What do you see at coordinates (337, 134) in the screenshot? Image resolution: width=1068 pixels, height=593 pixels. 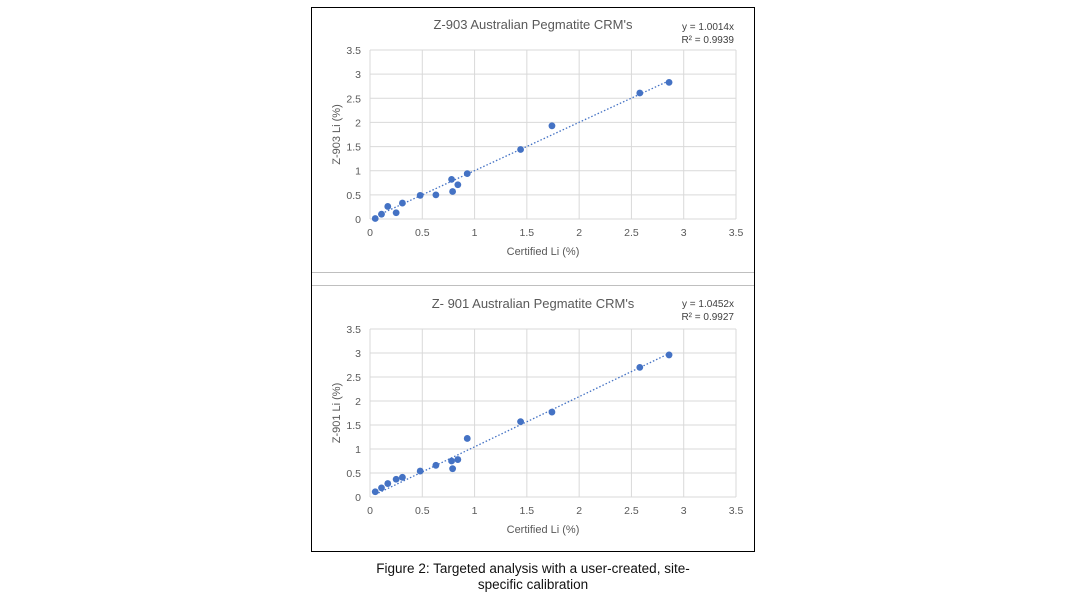 I see `y-axis-label: Z-903 Li (%)` at bounding box center [337, 134].